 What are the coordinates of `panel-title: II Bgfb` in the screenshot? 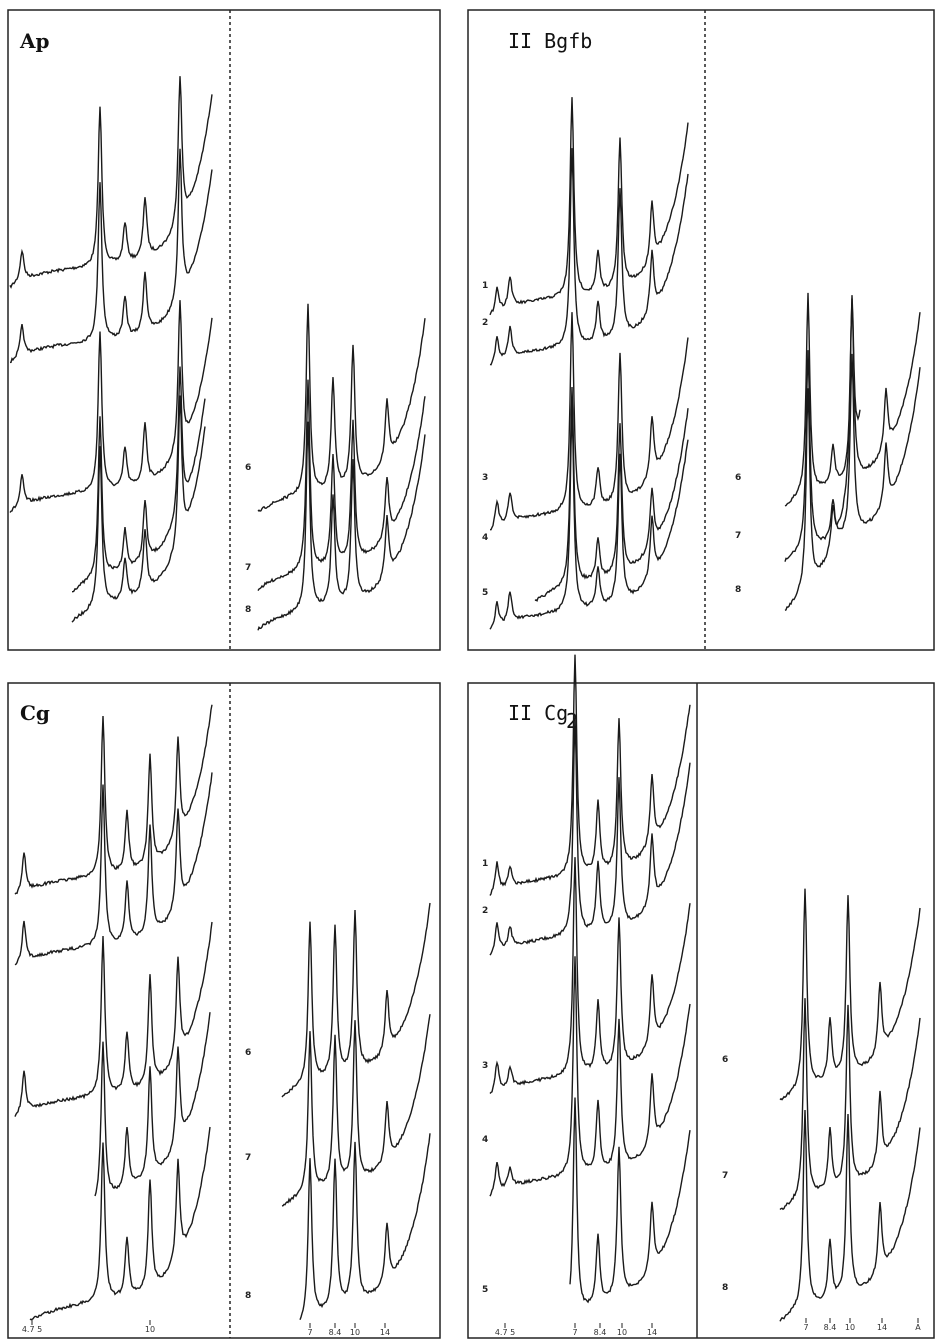 It's located at (550, 41).